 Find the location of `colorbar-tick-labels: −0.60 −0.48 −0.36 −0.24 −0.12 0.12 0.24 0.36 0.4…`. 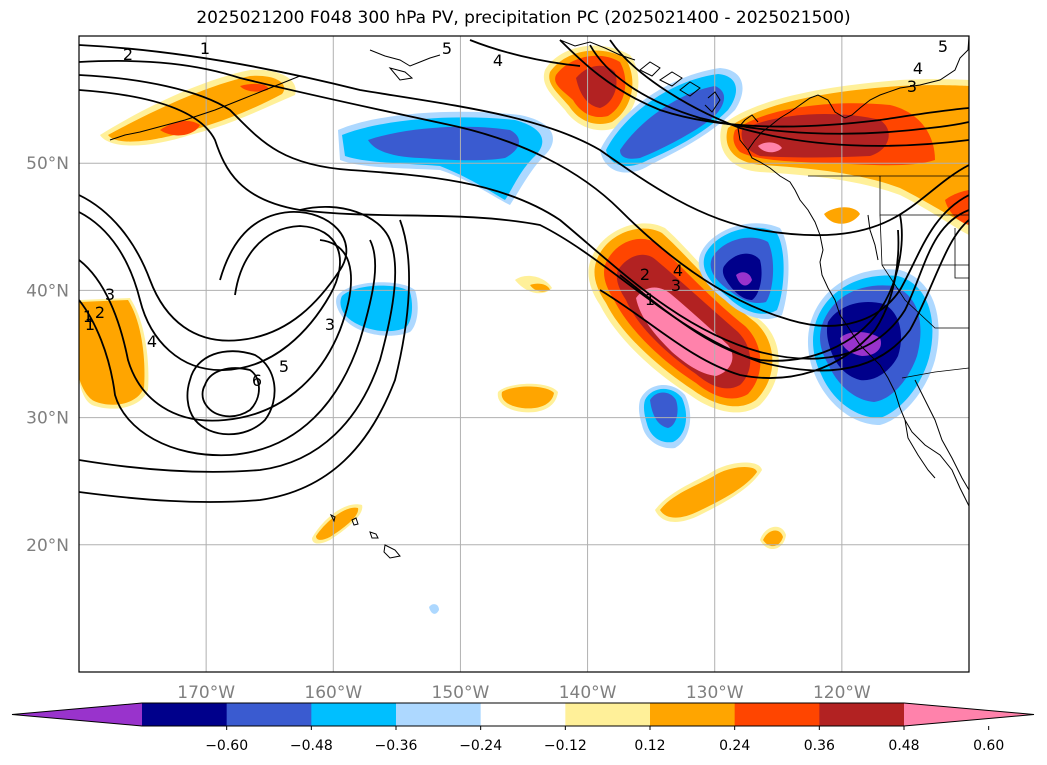

colorbar-tick-labels: −0.60 −0.48 −0.36 −0.24 −0.12 0.12 0.24 0.36 0.4… is located at coordinates (604, 740).